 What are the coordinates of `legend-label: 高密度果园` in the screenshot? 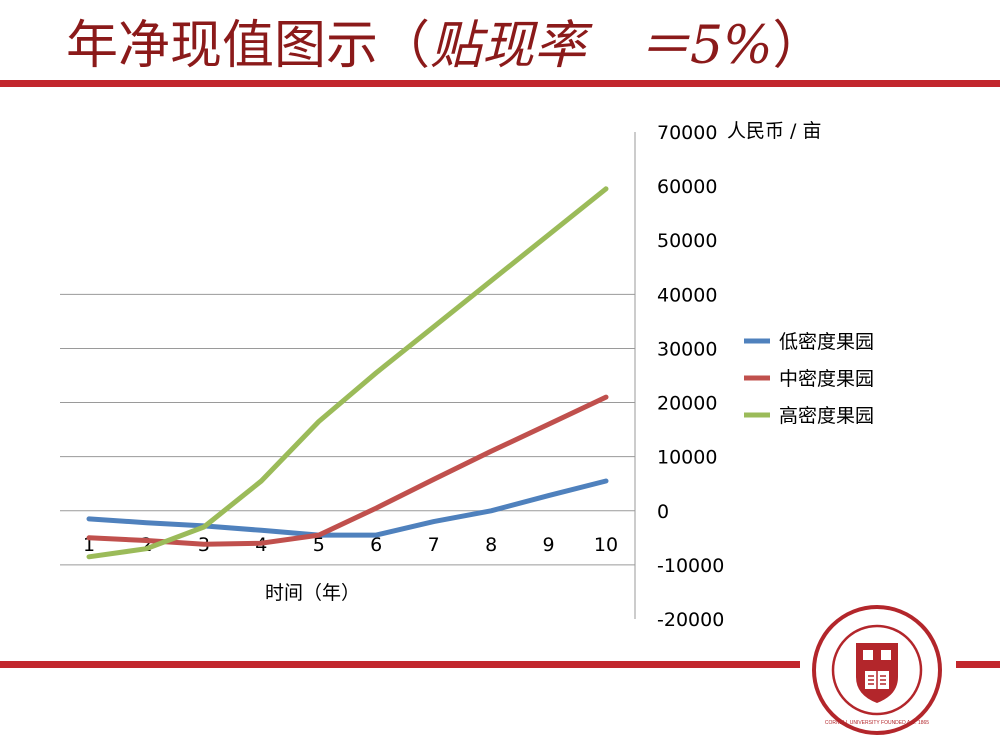 It's located at (826, 416).